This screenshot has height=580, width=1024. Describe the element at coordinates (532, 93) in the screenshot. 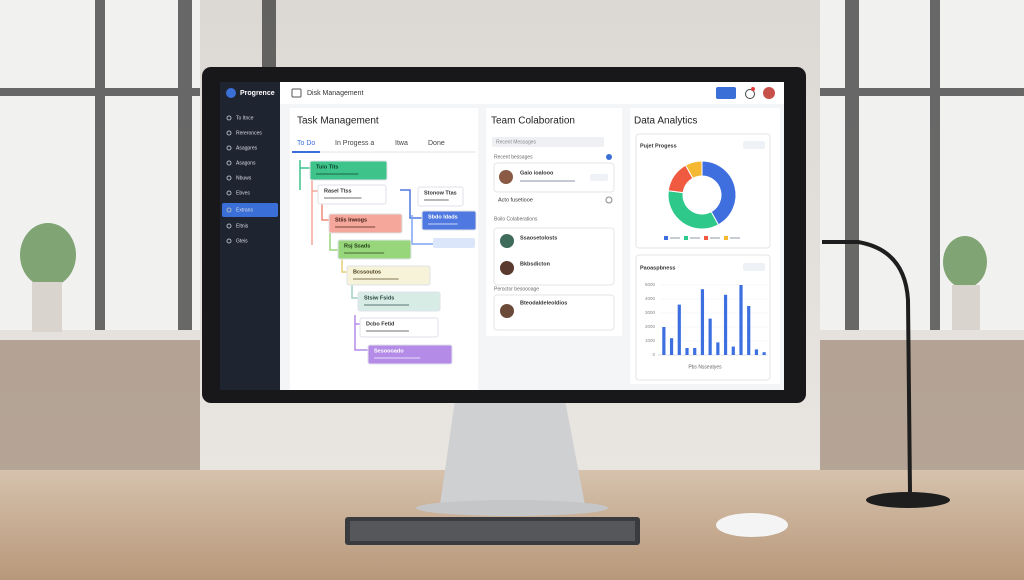

I see `header-bar` at that location.